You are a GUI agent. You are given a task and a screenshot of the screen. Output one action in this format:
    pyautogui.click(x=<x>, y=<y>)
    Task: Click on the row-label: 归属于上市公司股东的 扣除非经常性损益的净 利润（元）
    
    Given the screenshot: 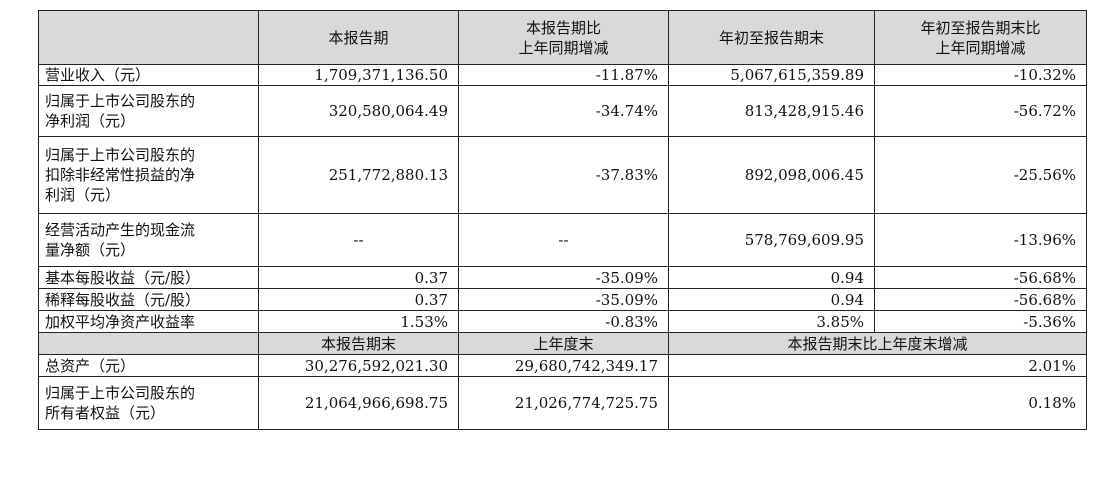 What is the action you would take?
    pyautogui.click(x=148, y=175)
    